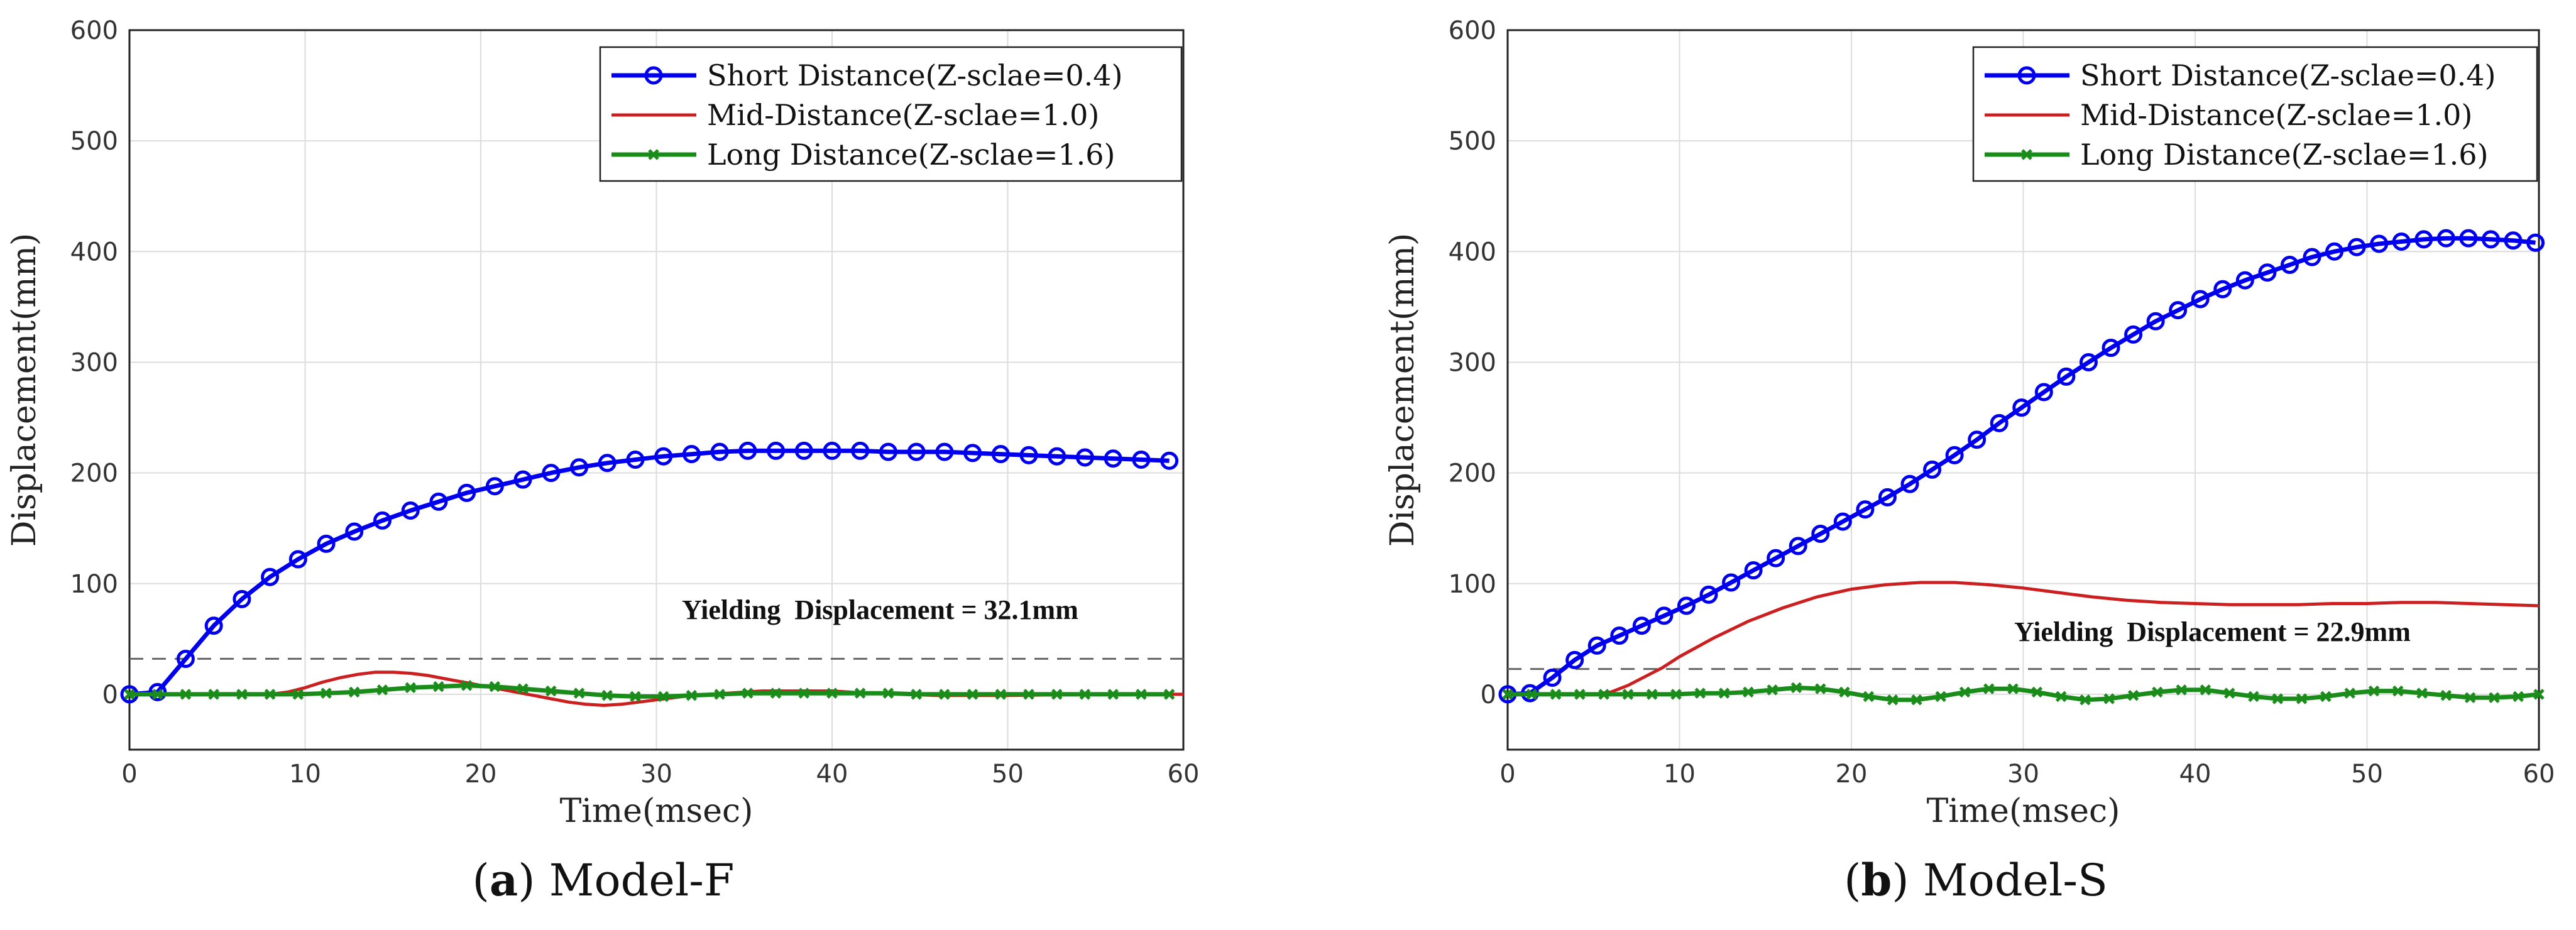 Image resolution: width=2576 pixels, height=930 pixels. Describe the element at coordinates (1472, 30) in the screenshot. I see `y-tick-label: 600` at that location.